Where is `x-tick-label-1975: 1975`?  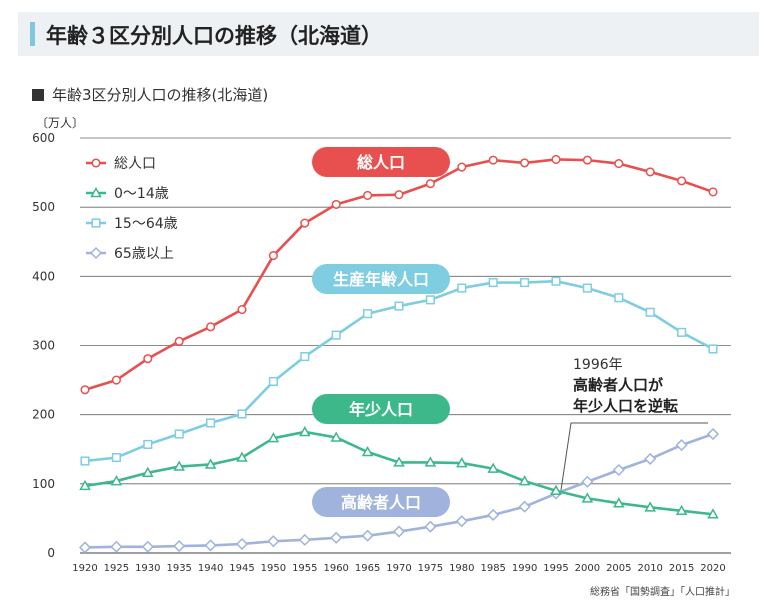
x-tick-label-1975: 1975 is located at coordinates (430, 568).